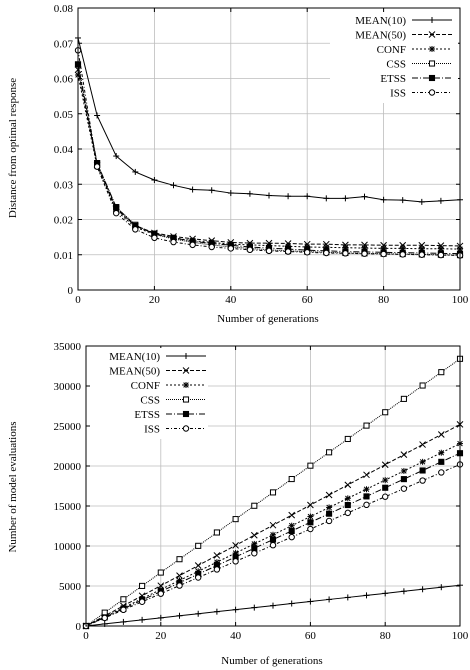  I want to click on y-tick-label: 0.02, so click(63, 221).